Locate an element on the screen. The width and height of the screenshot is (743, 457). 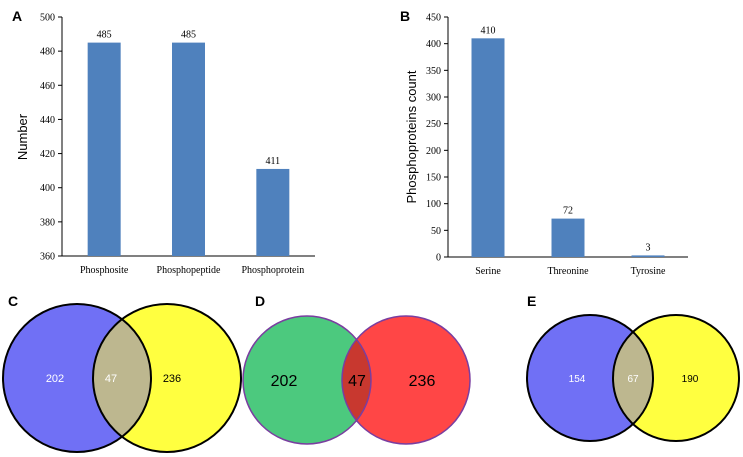
venn-c-intersection is located at coordinates (122, 378).